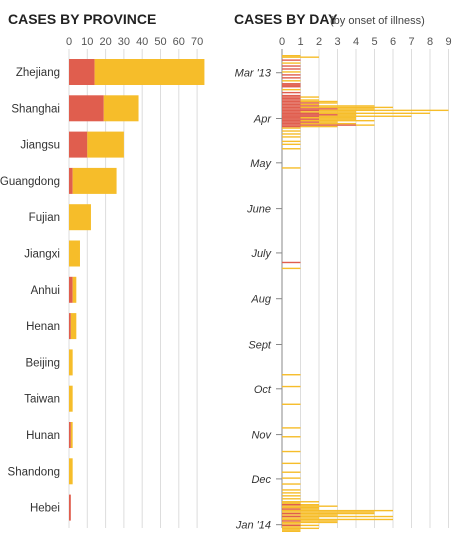 This screenshot has height=540, width=456. What do you see at coordinates (377, 21) in the screenshot?
I see `day-chart-subtitle: (by onset of illness)` at bounding box center [377, 21].